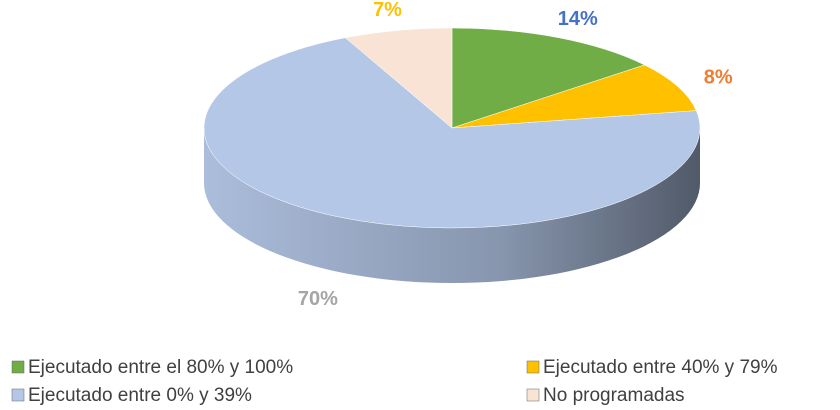 The height and width of the screenshot is (410, 840). I want to click on data-label: 7%, so click(387, 10).